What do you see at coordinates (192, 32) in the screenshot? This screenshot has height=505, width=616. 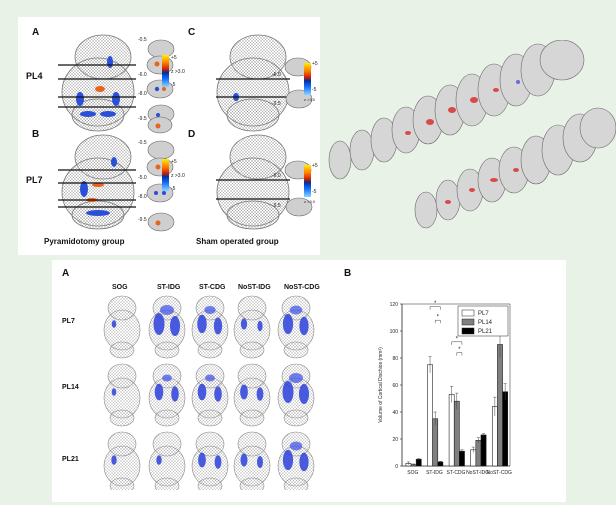 I see `panel-letter-c: C` at bounding box center [192, 32].